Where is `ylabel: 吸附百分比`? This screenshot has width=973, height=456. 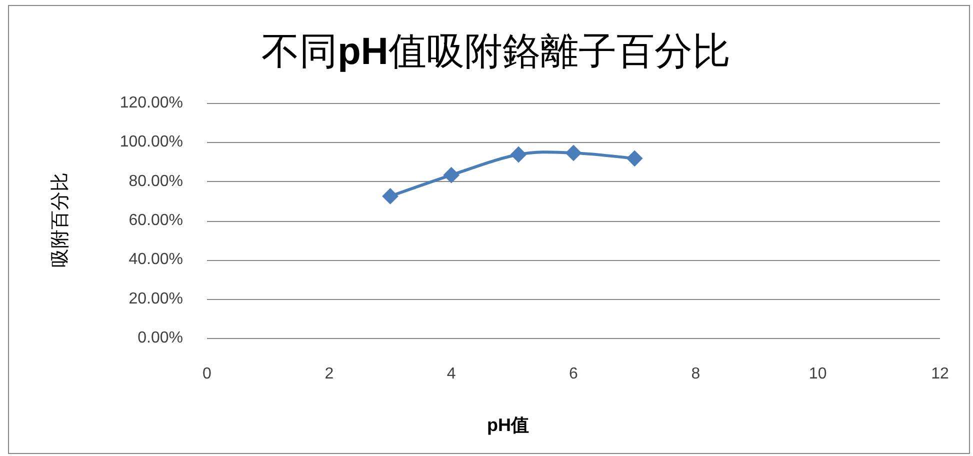
ylabel: 吸附百分比 is located at coordinates (60, 220).